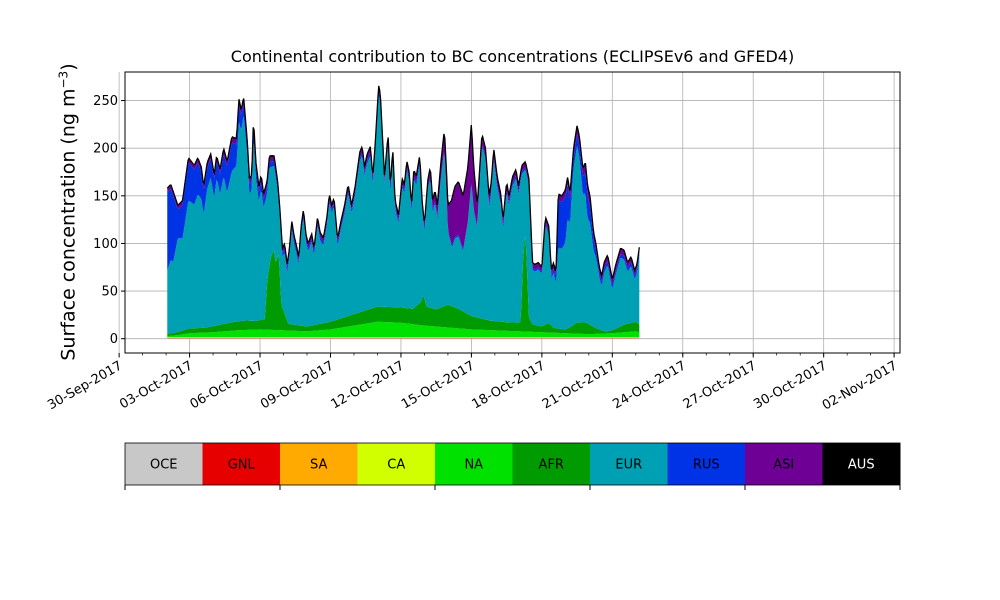 This screenshot has height=600, width=1000. I want to click on y-tick-label: 250, so click(105, 101).